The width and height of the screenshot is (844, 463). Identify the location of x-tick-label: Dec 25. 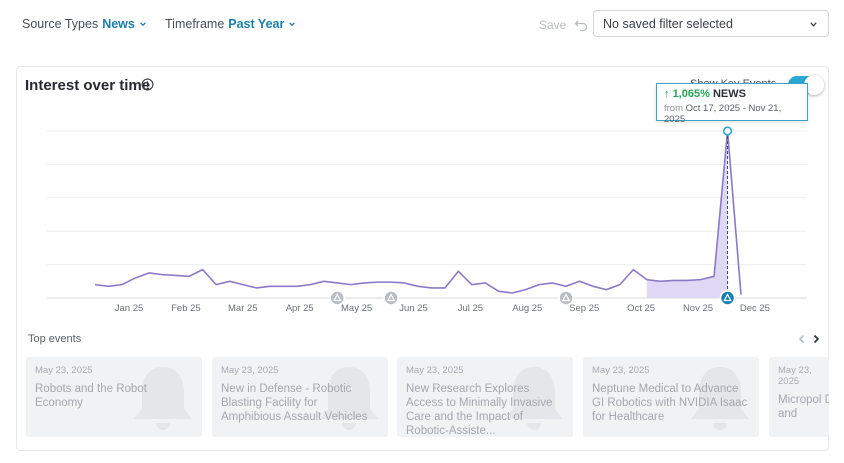
(755, 308).